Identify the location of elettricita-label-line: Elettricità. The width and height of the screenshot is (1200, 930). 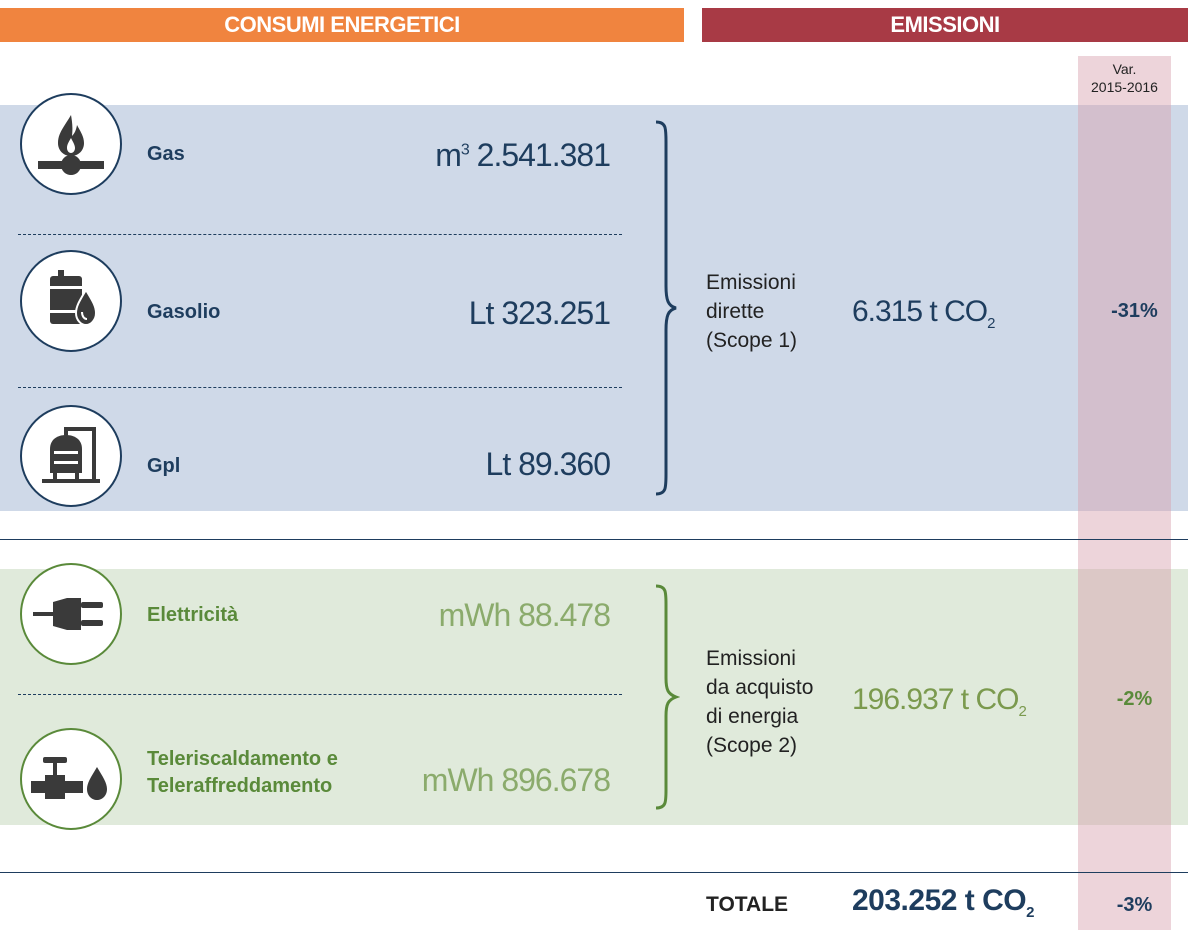
(193, 615).